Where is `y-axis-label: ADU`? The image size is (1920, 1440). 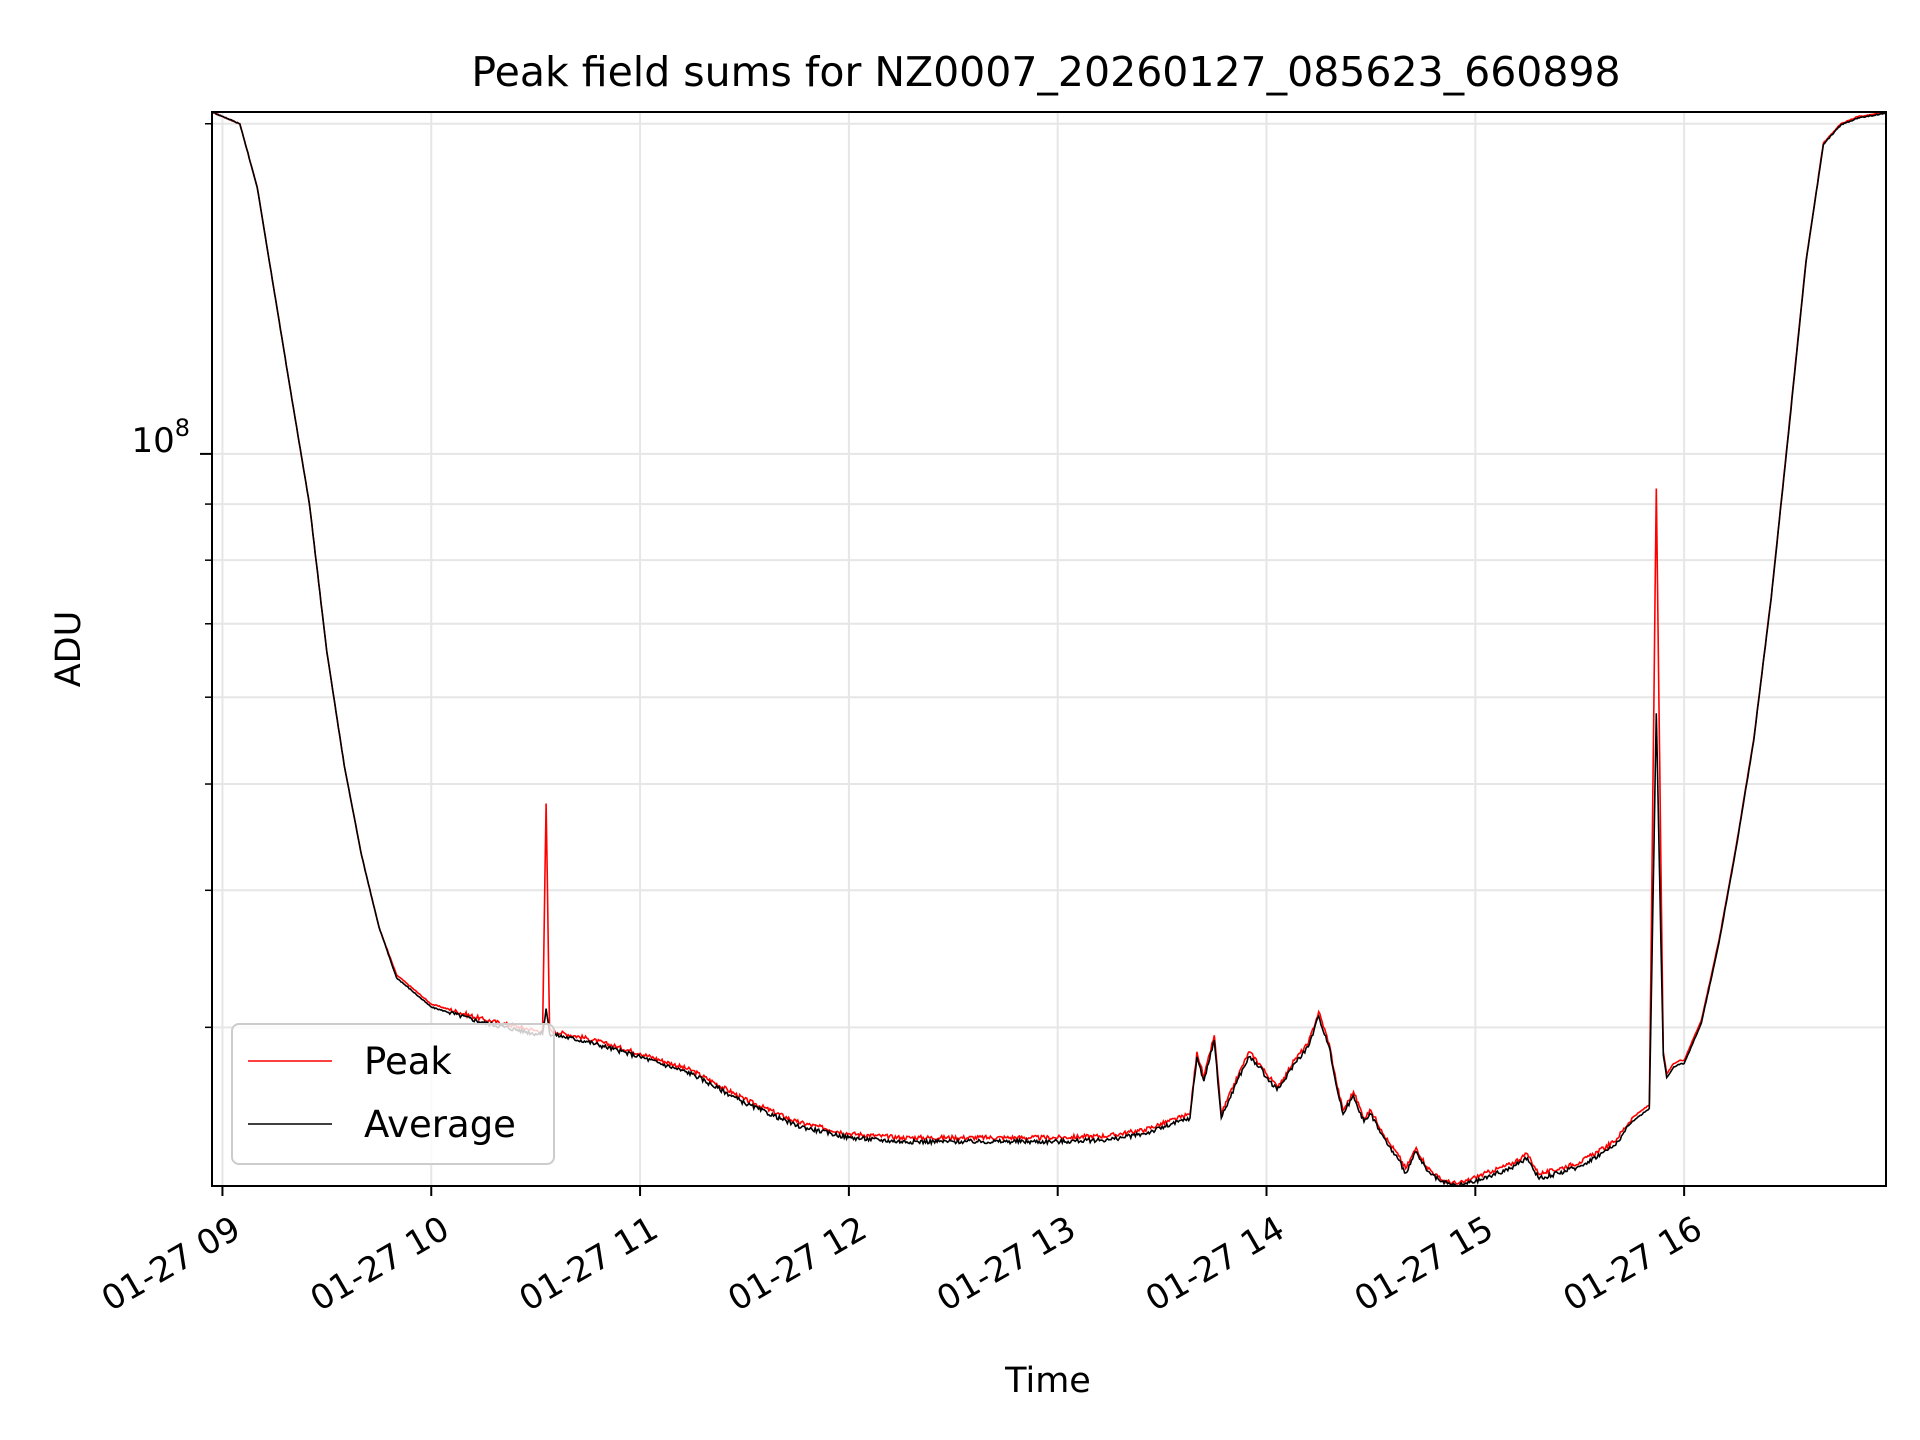
y-axis-label: ADU is located at coordinates (69, 649).